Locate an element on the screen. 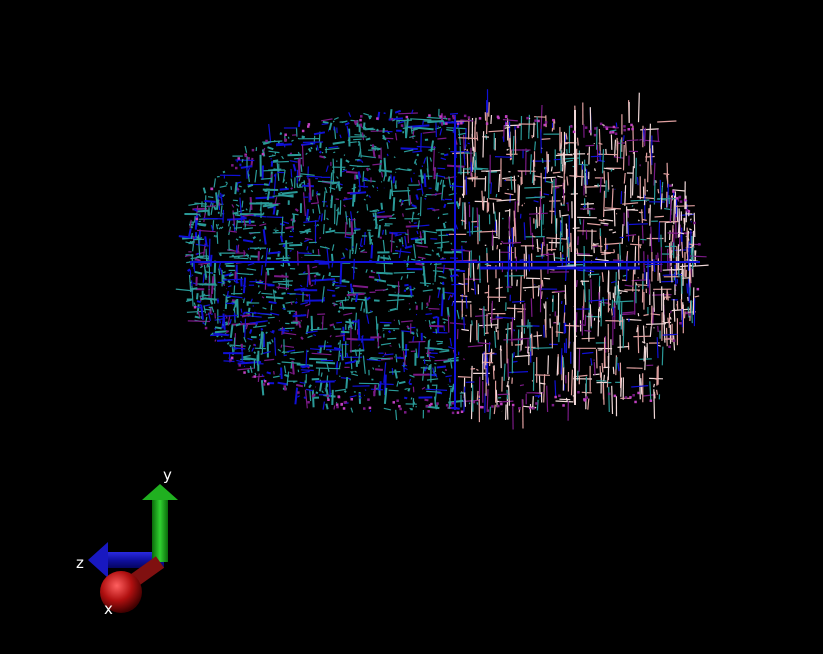  z-axis-label: z is located at coordinates (80, 563).